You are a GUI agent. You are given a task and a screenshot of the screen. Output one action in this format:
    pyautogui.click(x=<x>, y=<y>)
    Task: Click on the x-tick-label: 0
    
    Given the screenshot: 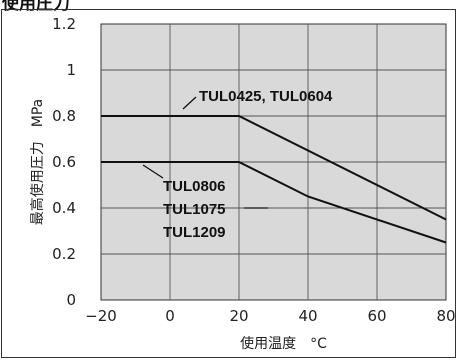 What is the action you would take?
    pyautogui.click(x=170, y=316)
    